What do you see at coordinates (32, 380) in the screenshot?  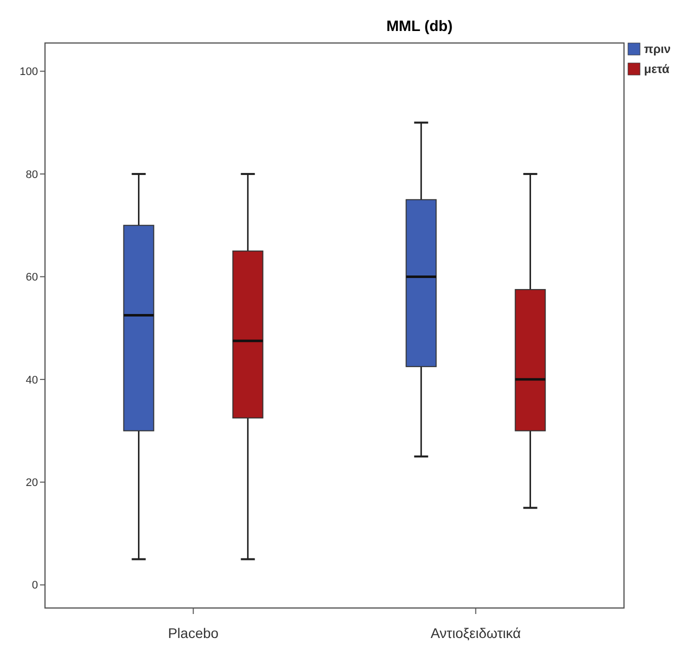 I see `y-tick-label: 40` at bounding box center [32, 380].